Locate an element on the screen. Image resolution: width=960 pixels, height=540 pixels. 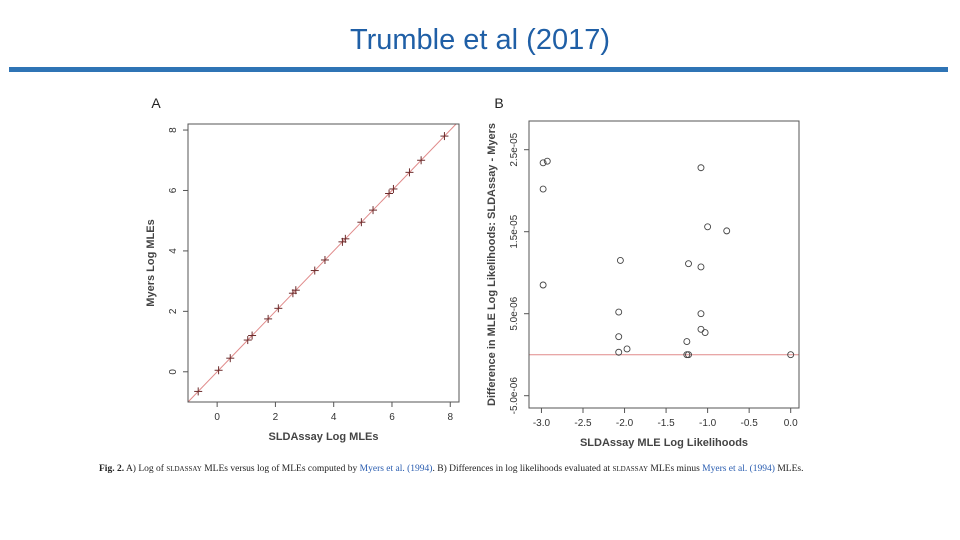
caption-tool-1: sldassay is located at coordinates (184, 469).